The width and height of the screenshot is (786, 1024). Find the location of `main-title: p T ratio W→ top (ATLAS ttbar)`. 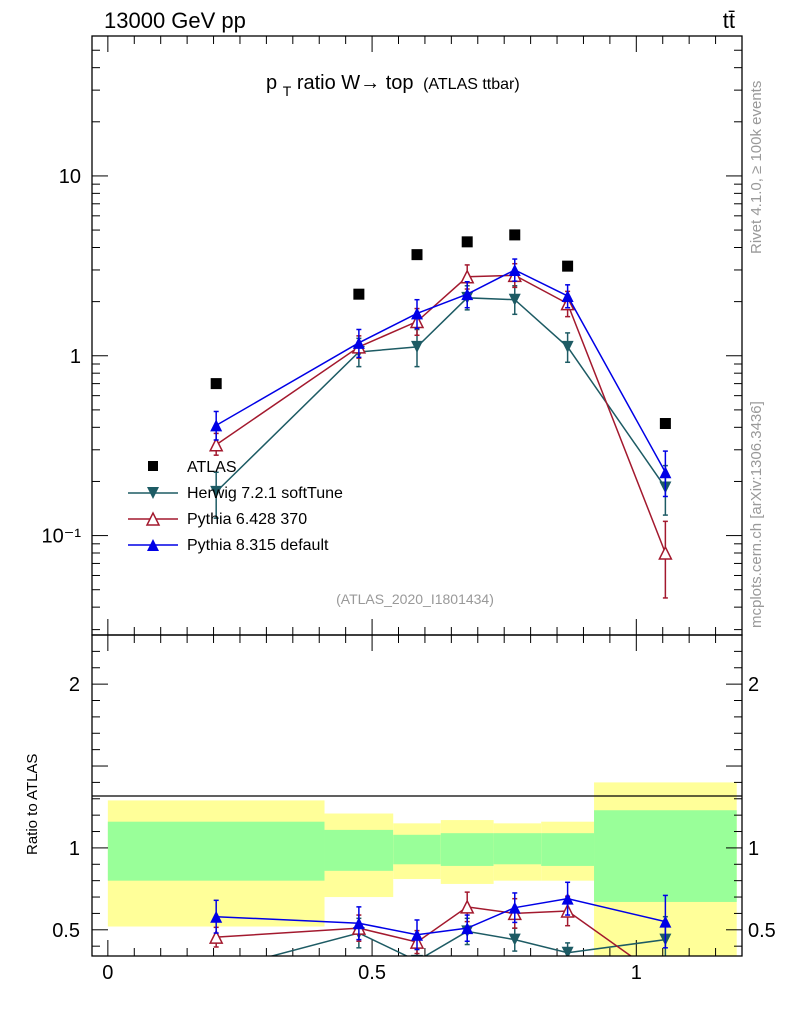

main-title: p T ratio W→ top (ATLAS ttbar) is located at coordinates (393, 86).